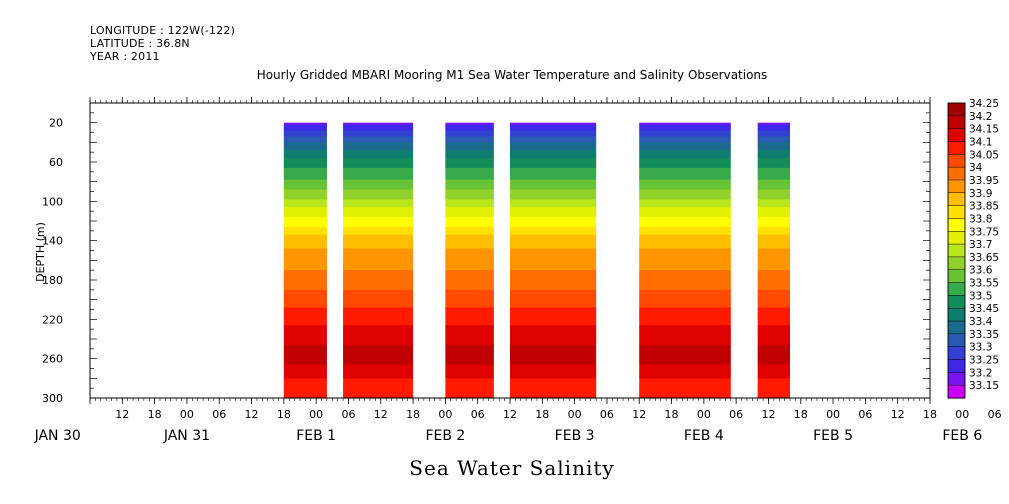 The width and height of the screenshot is (1009, 504). I want to click on x-day-label: FEB 6, so click(962, 436).